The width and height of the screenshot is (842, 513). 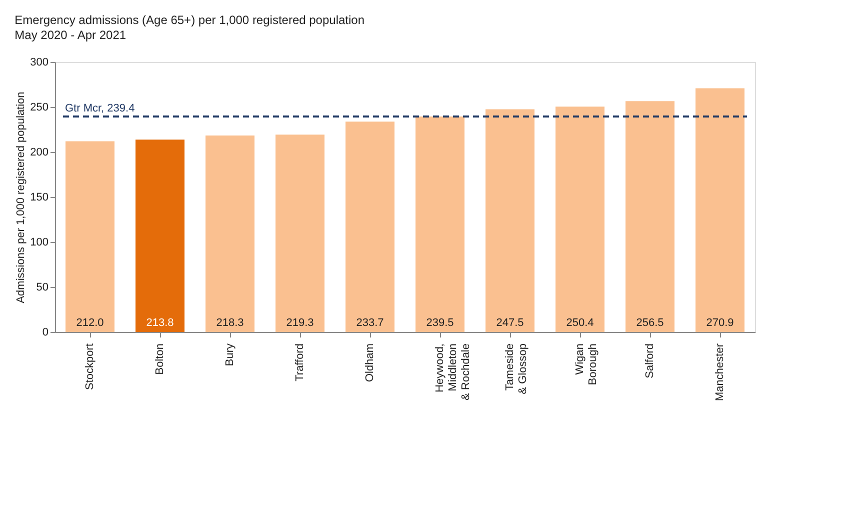 I want to click on y-tick-label: 250, so click(x=39, y=108).